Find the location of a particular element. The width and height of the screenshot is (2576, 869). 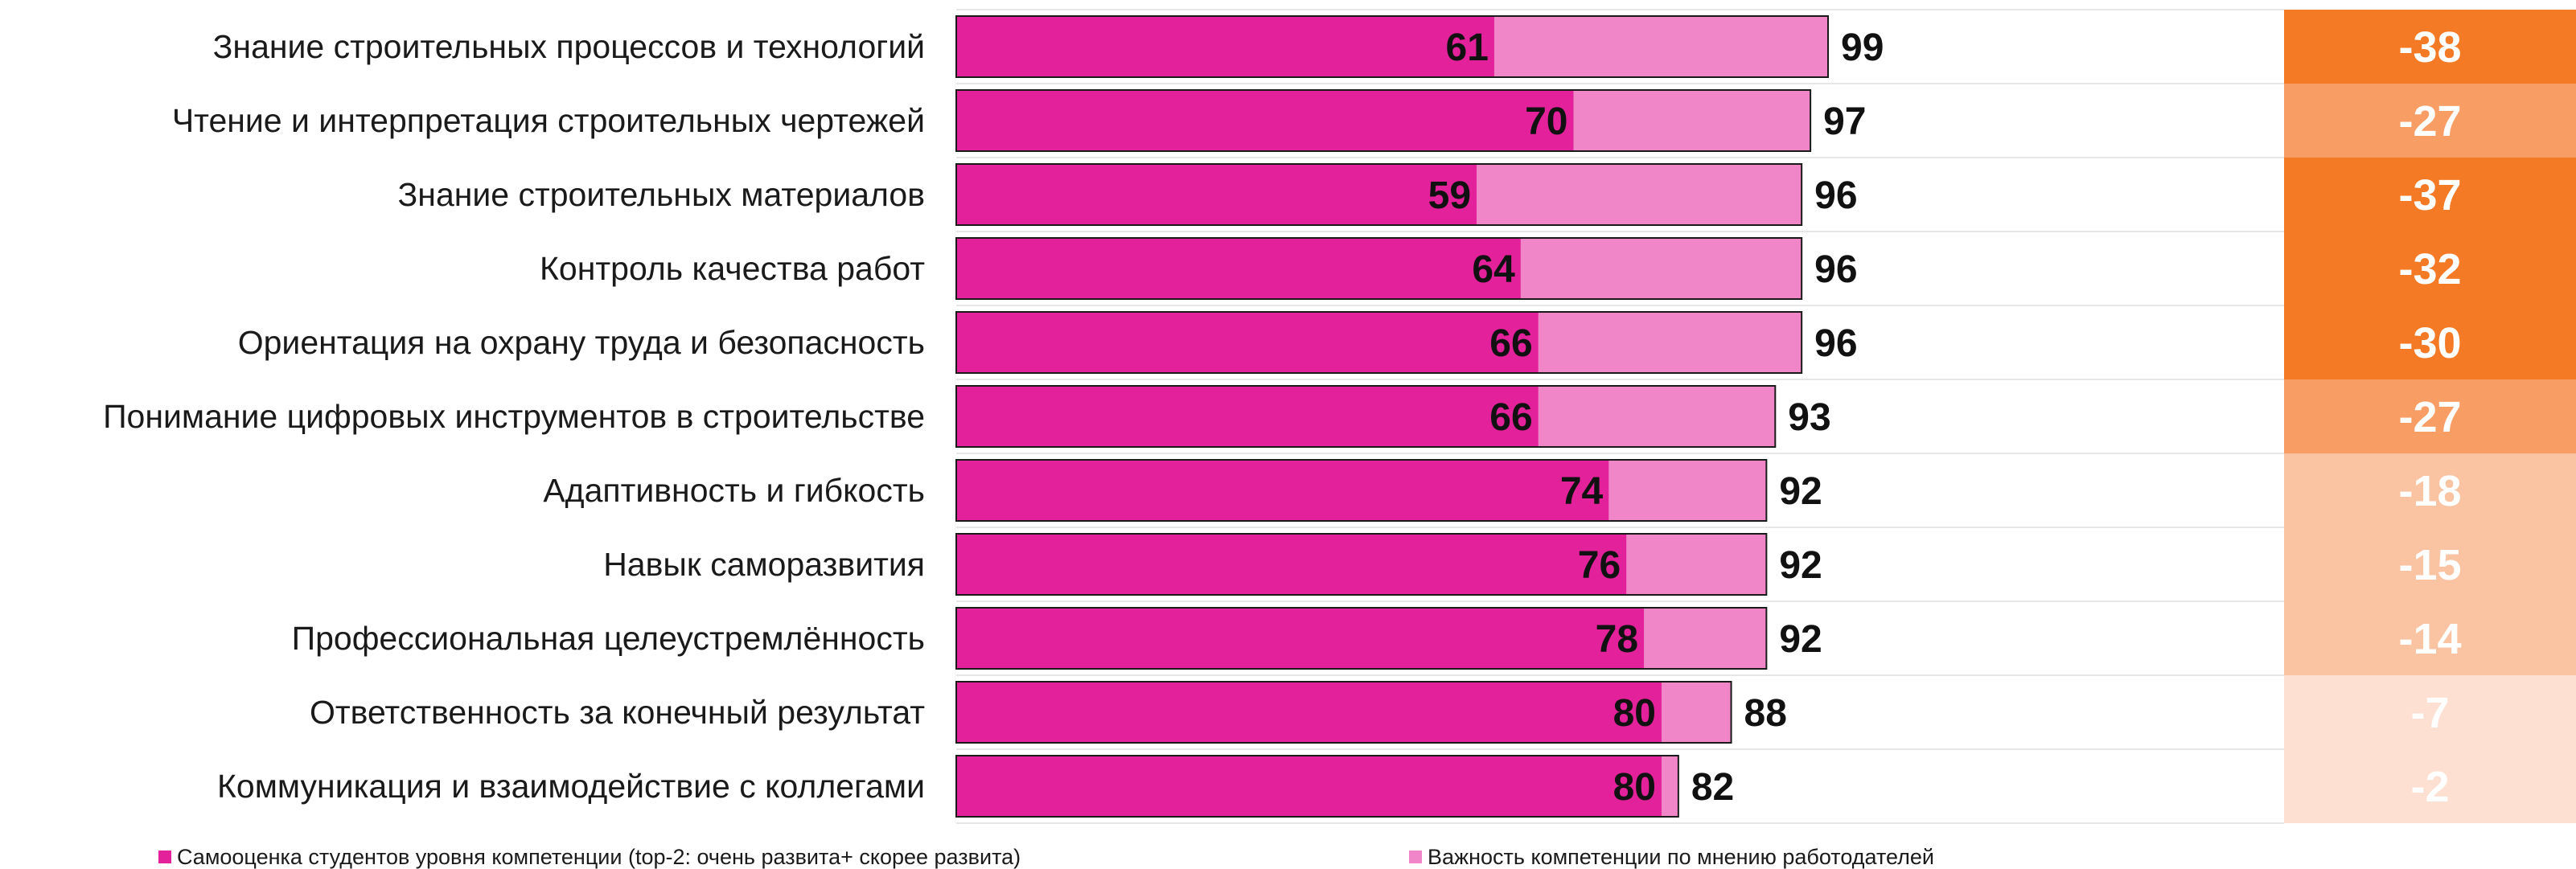

difference-value: -38 is located at coordinates (2429, 47).